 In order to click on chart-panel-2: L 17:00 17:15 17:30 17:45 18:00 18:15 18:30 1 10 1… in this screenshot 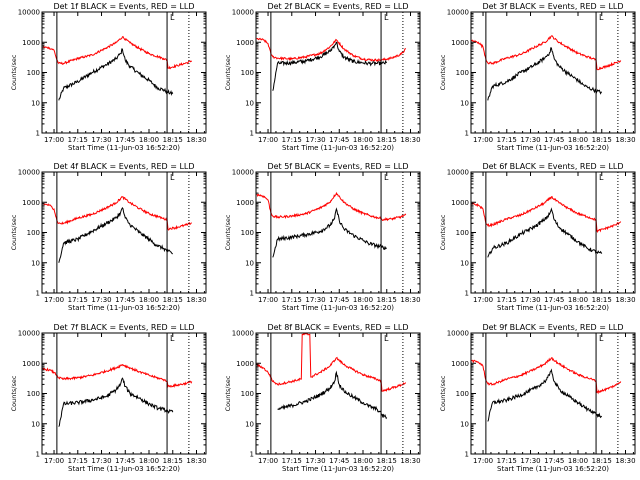, I will do `click(322, 77)`.